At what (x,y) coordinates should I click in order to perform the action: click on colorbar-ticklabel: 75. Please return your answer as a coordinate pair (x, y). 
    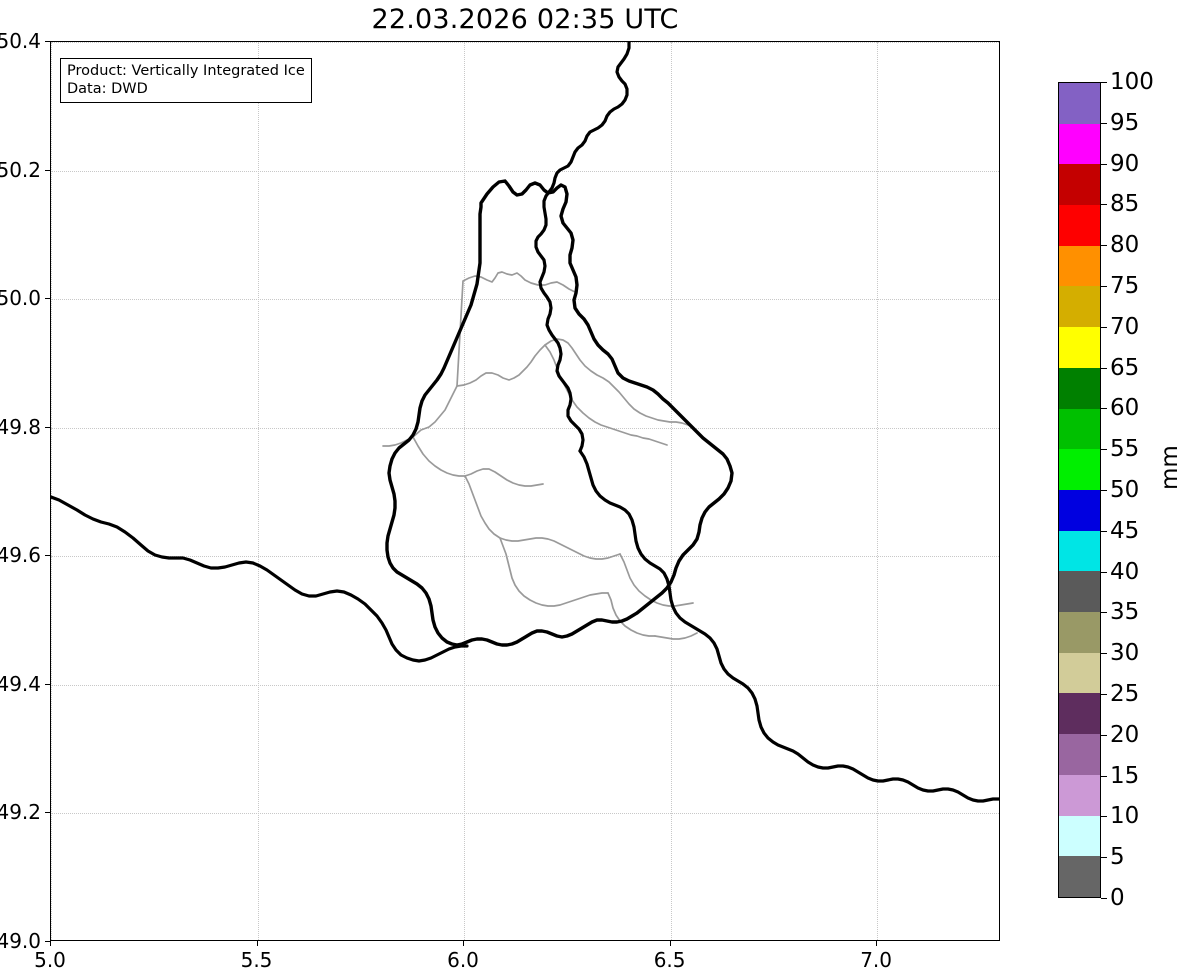
    Looking at the image, I should click on (1125, 286).